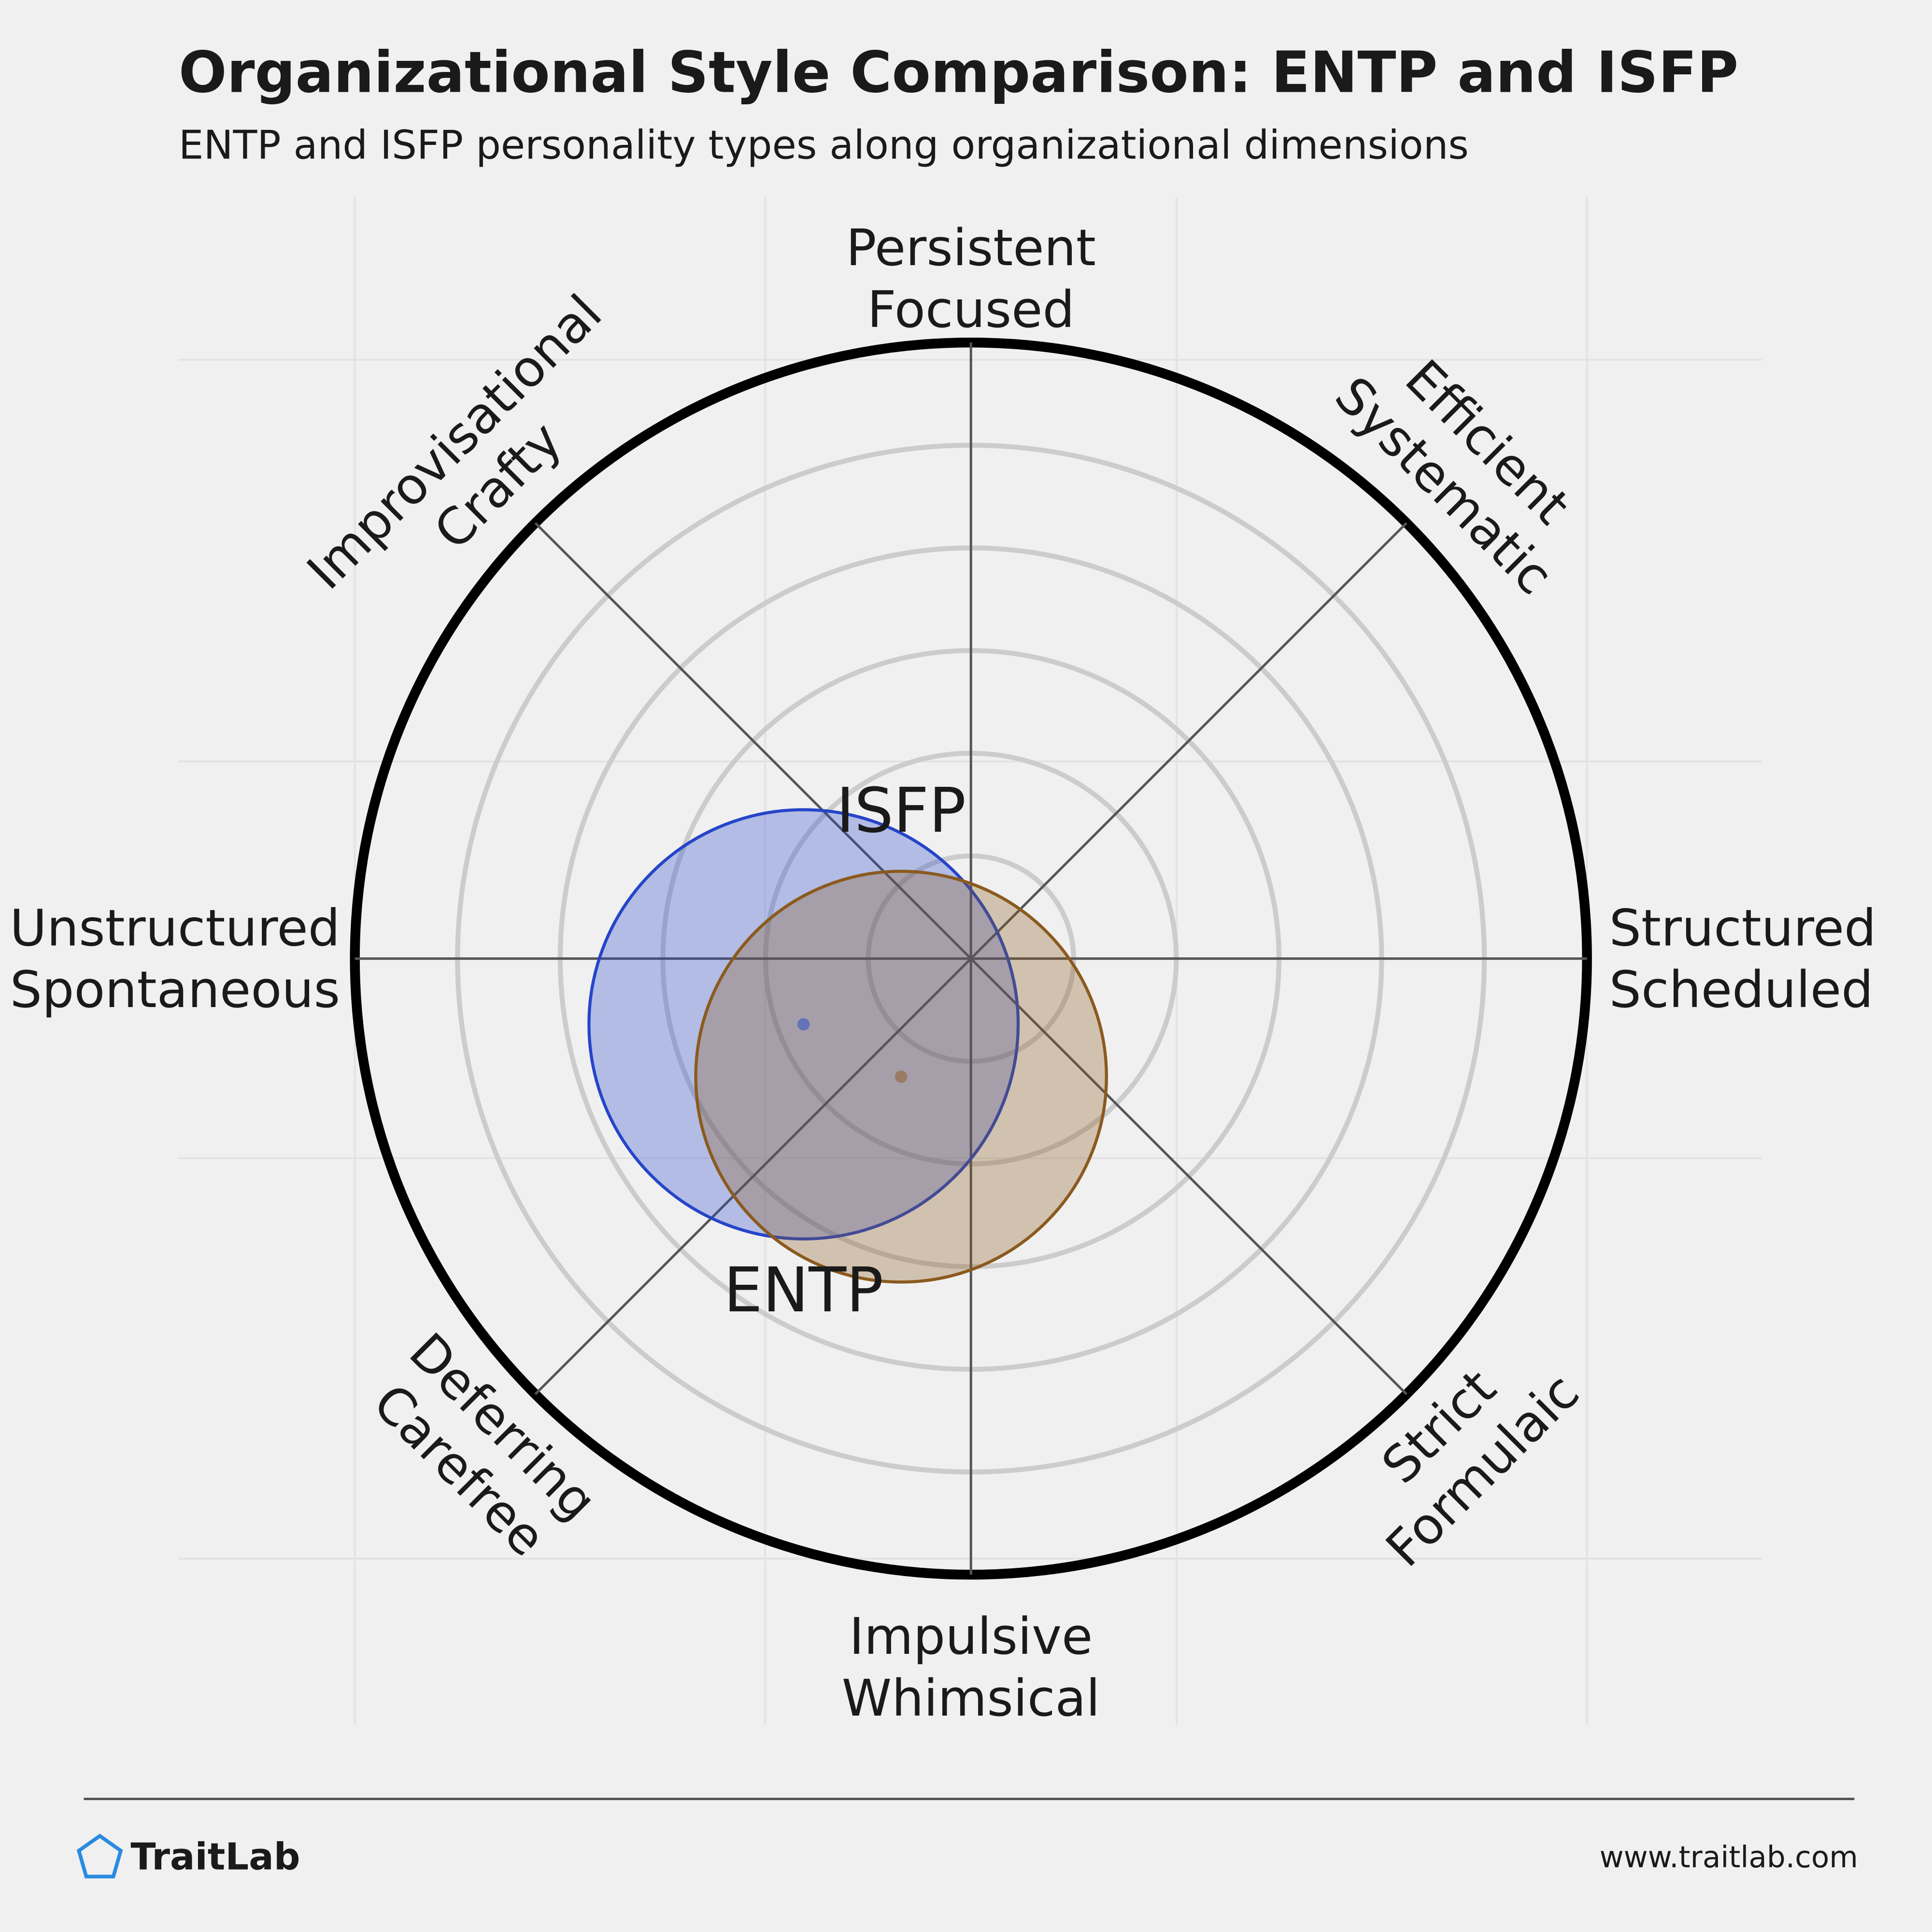  I want to click on axis-label-line: Persistent, so click(971, 248).